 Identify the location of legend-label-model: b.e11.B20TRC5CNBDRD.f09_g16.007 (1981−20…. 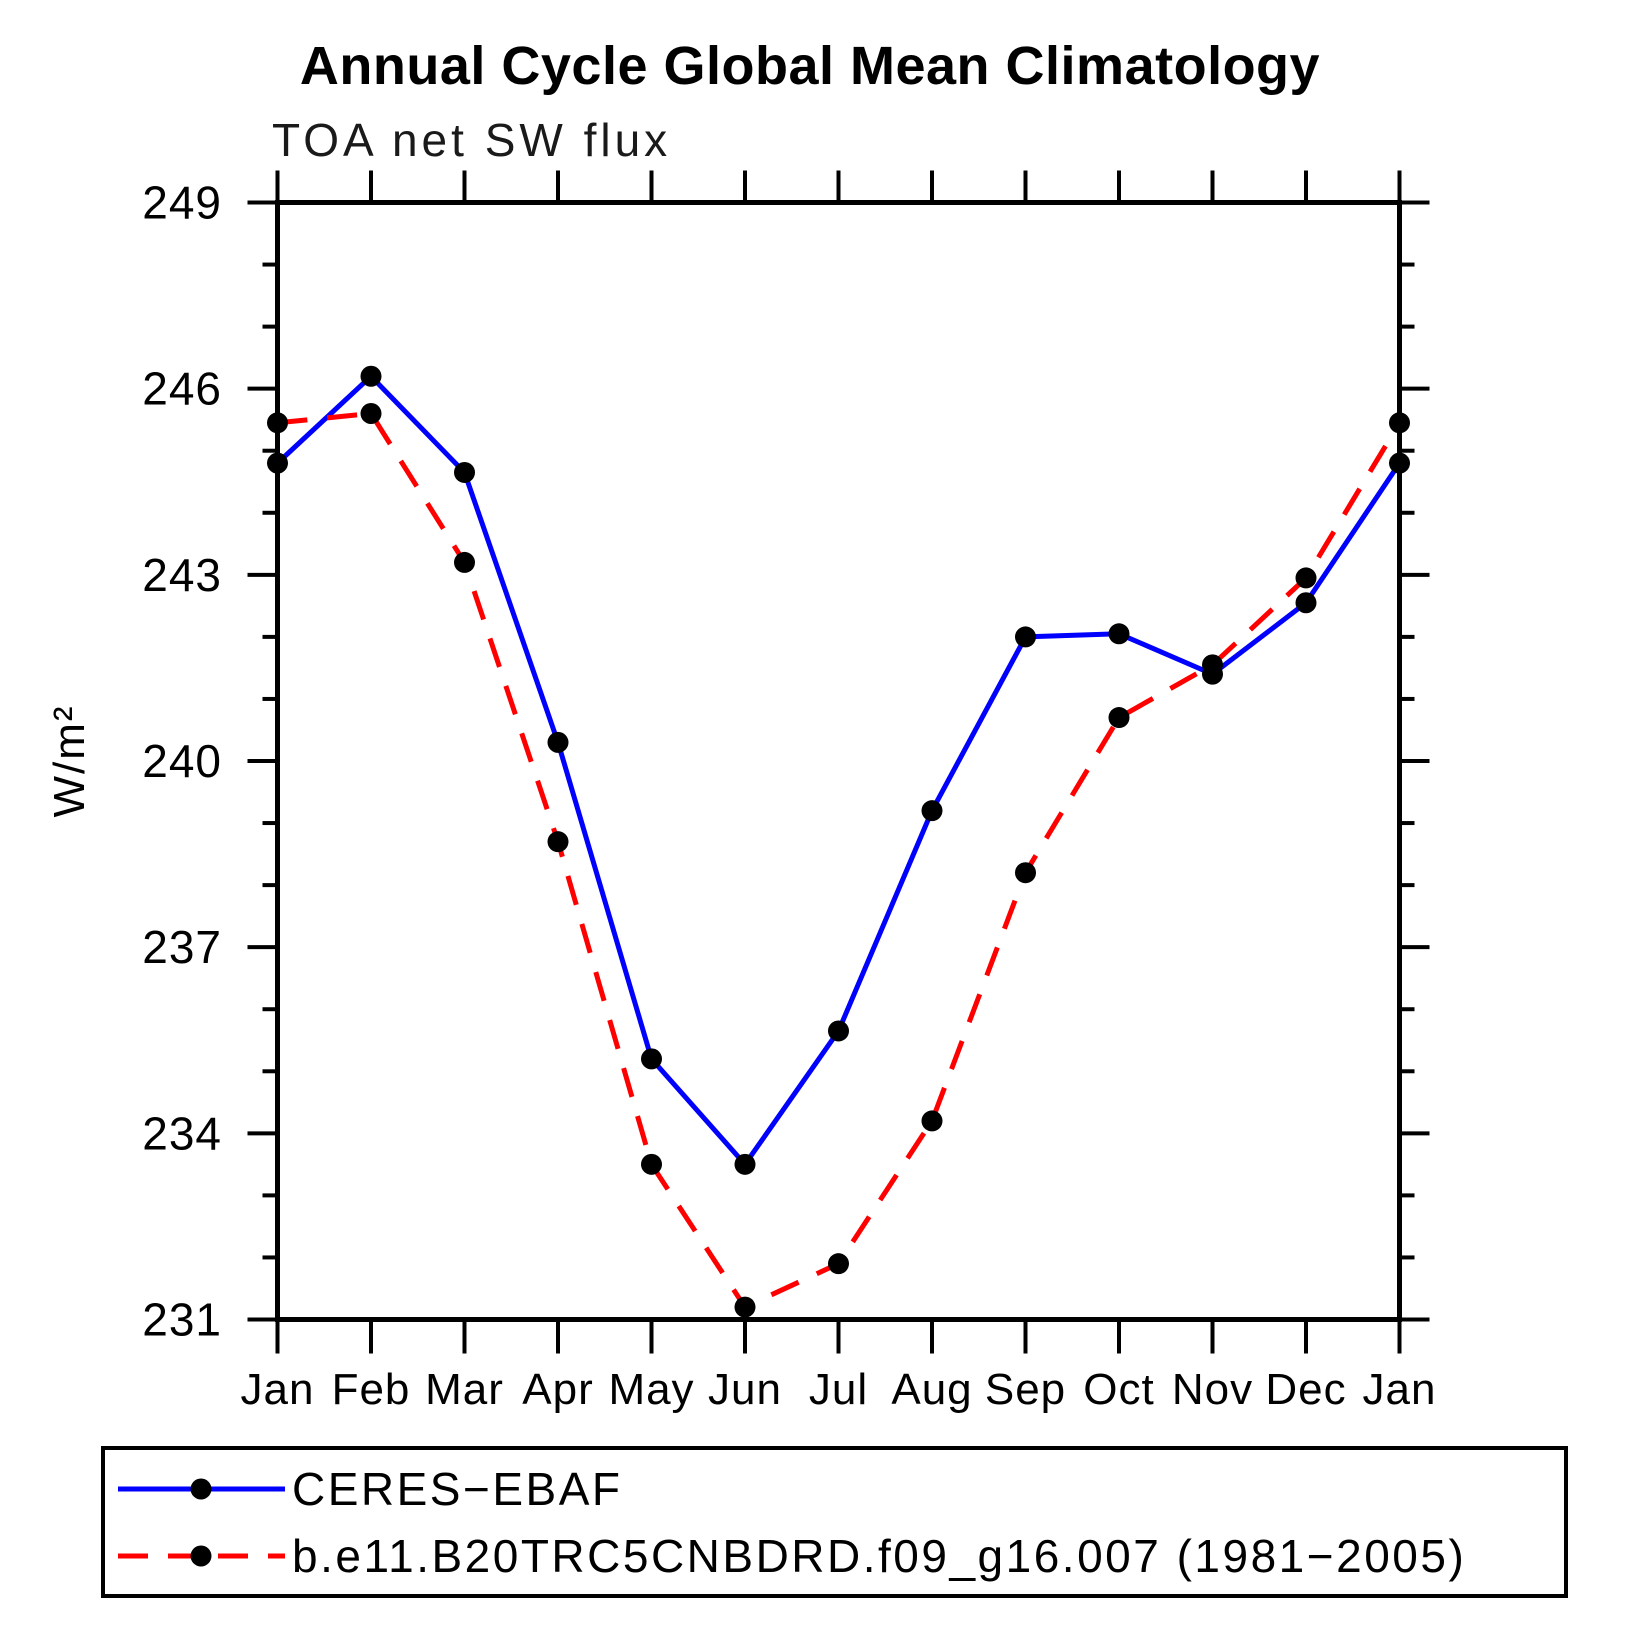
(879, 1556).